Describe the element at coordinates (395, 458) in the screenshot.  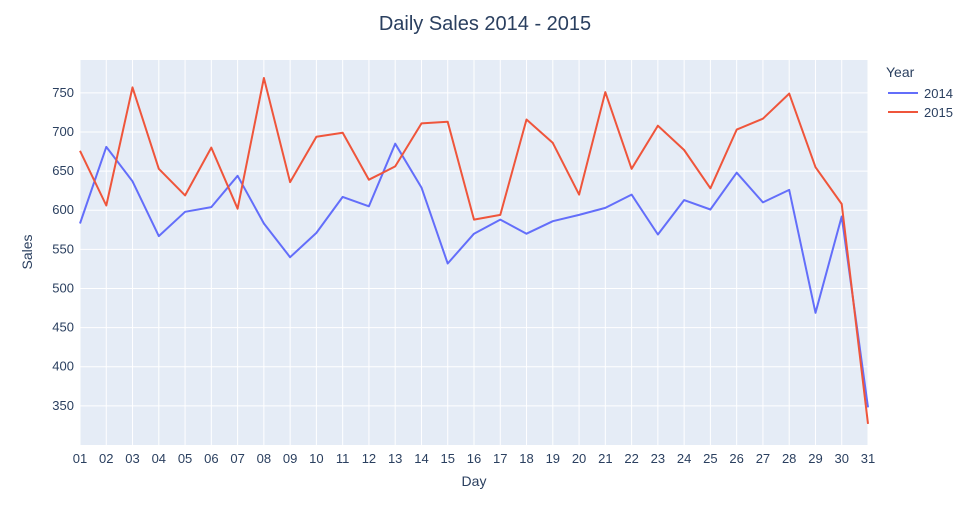
I see `x-tick-label: 13` at that location.